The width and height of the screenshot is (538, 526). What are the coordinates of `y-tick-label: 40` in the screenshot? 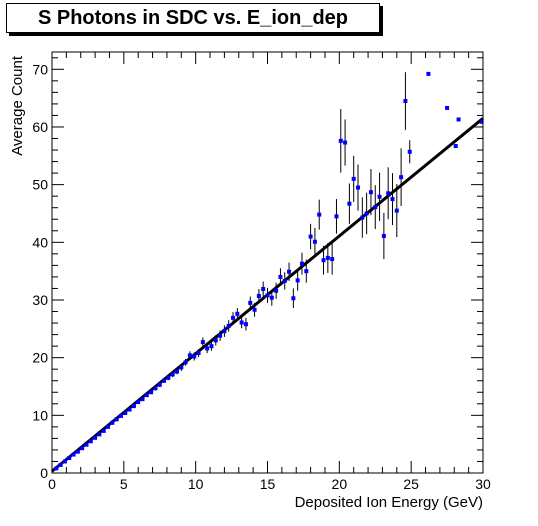 It's located at (40, 242).